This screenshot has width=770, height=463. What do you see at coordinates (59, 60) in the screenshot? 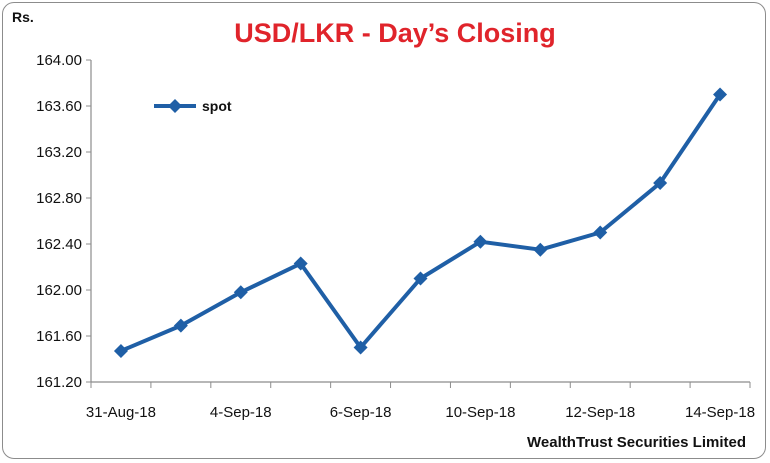
I see `y-tick-label: 164.00` at bounding box center [59, 60].